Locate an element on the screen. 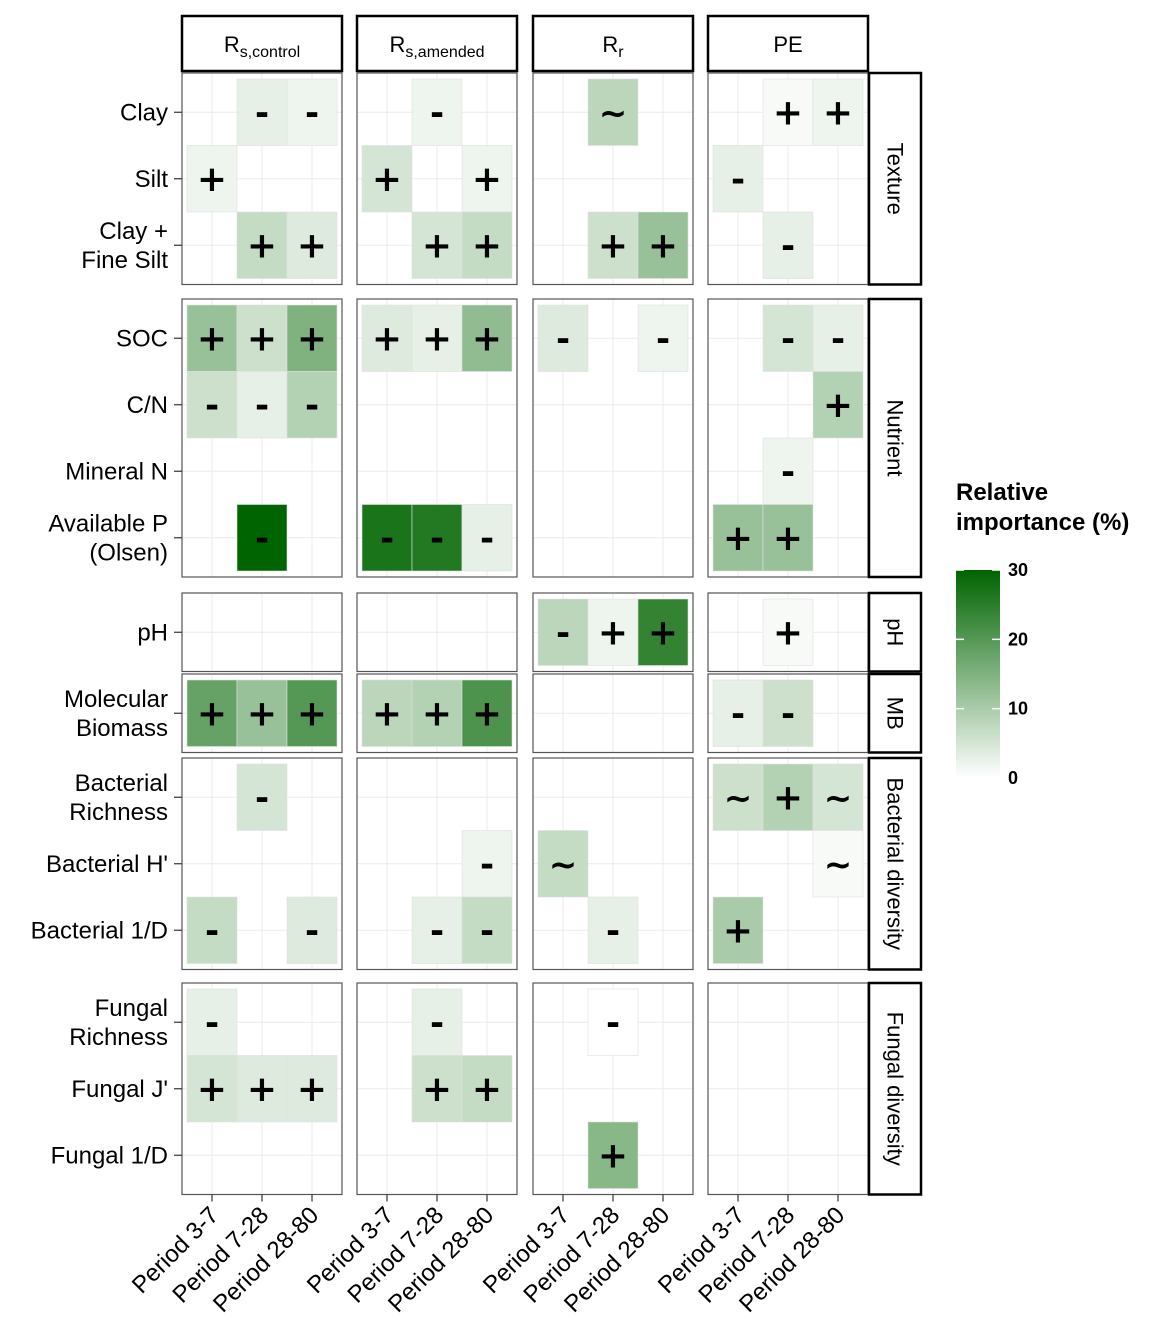  row-strip-label: MB is located at coordinates (895, 713).